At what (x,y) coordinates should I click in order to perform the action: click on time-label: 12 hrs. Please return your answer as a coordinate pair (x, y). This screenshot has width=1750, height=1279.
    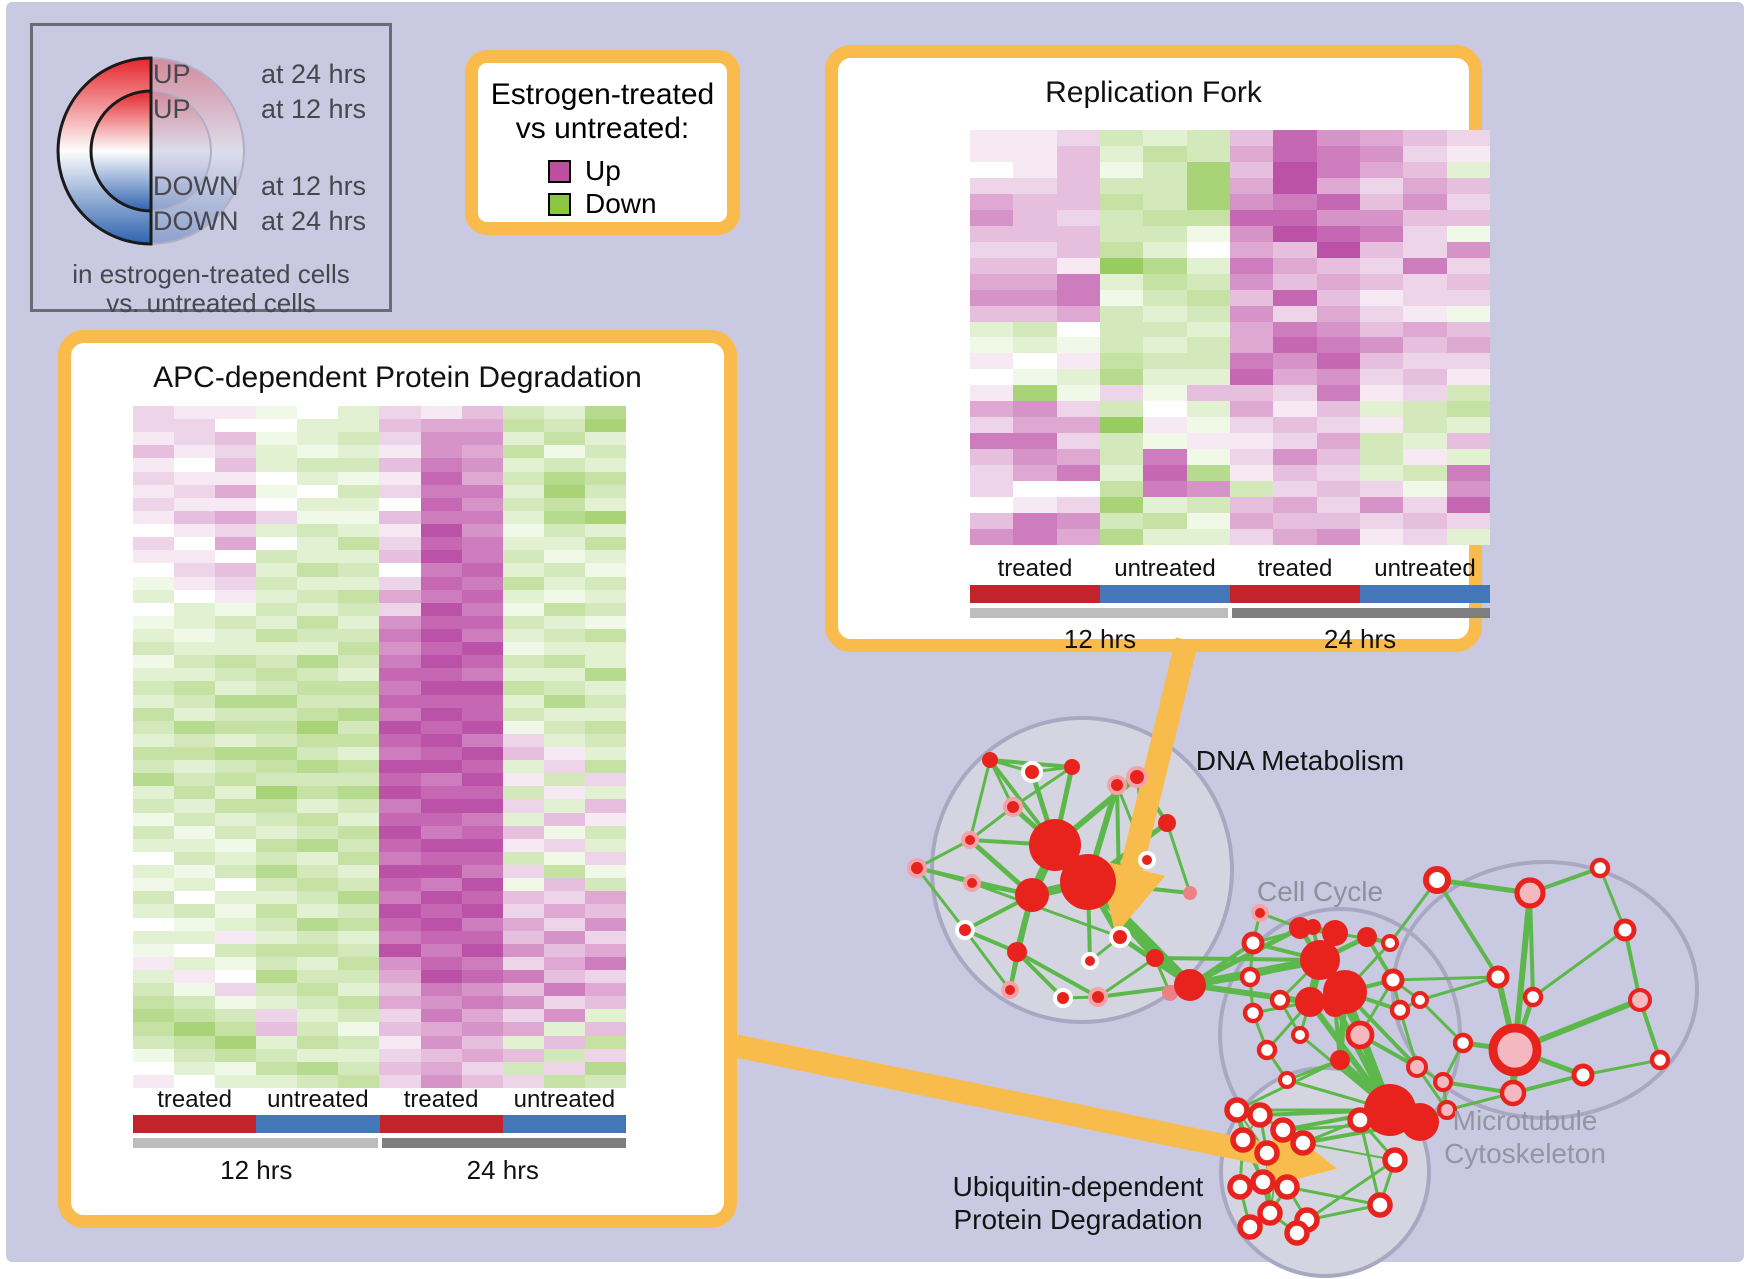
    Looking at the image, I should click on (1100, 639).